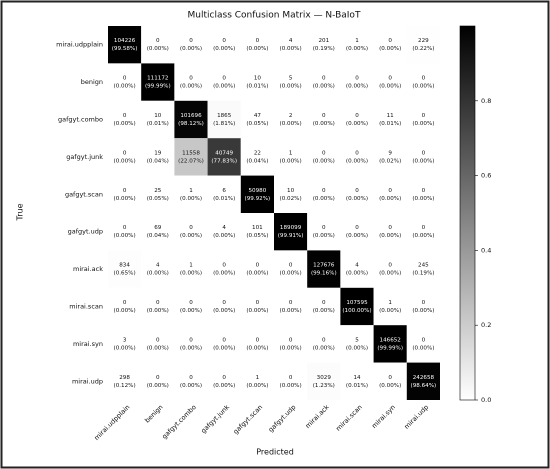 This screenshot has height=469, width=550. Describe the element at coordinates (158, 87) in the screenshot. I see `cell-percent: (99.99%)` at that location.